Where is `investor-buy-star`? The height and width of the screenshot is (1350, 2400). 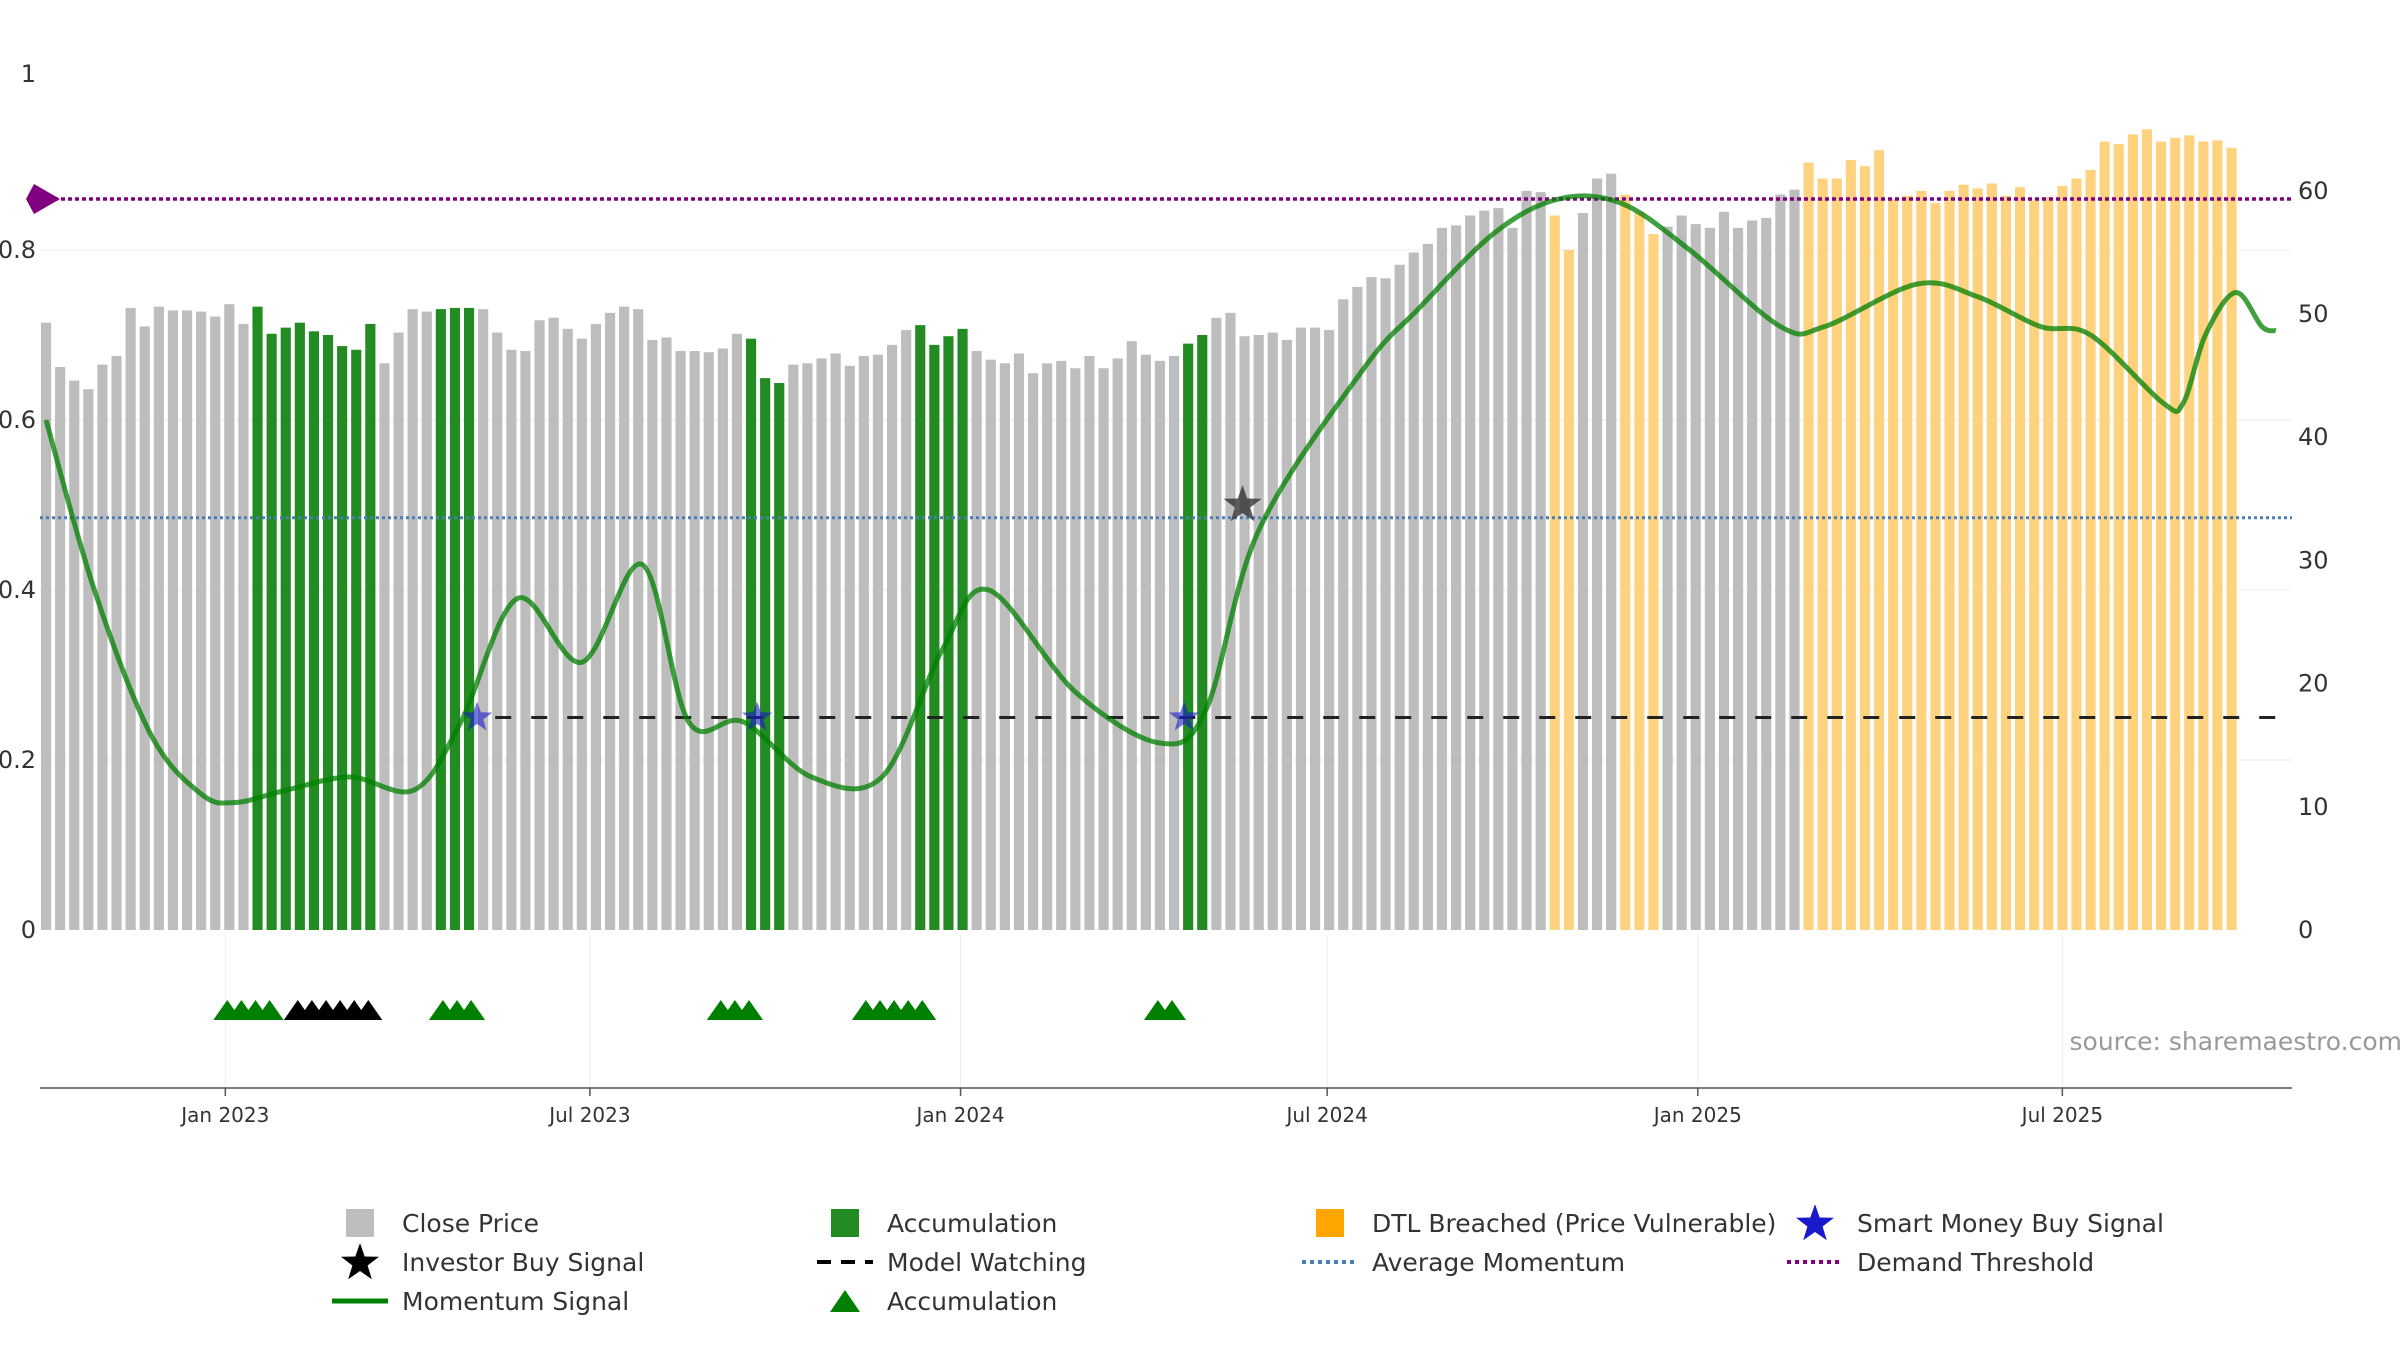 investor-buy-star is located at coordinates (1242, 503).